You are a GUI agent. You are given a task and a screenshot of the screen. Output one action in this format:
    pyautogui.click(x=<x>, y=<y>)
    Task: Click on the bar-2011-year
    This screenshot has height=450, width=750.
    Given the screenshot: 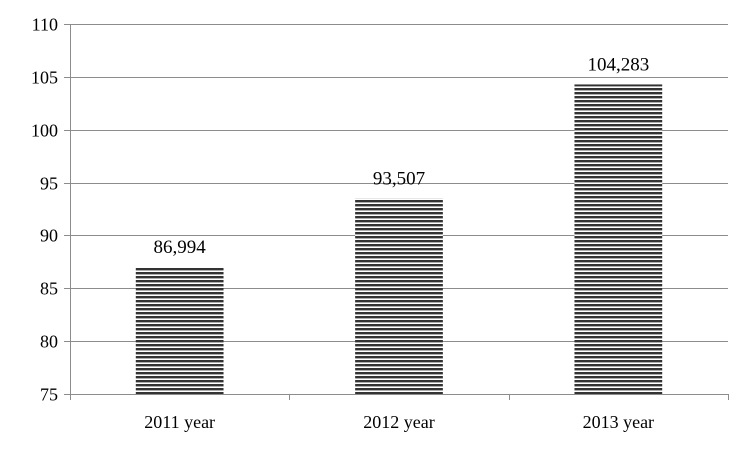 What is the action you would take?
    pyautogui.click(x=179, y=330)
    